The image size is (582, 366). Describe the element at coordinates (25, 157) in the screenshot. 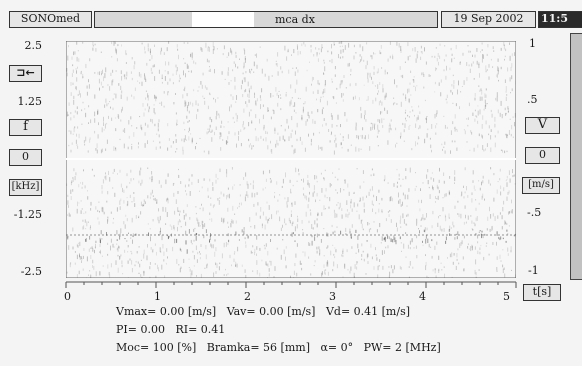

I see `baseline-left-field: 0` at that location.